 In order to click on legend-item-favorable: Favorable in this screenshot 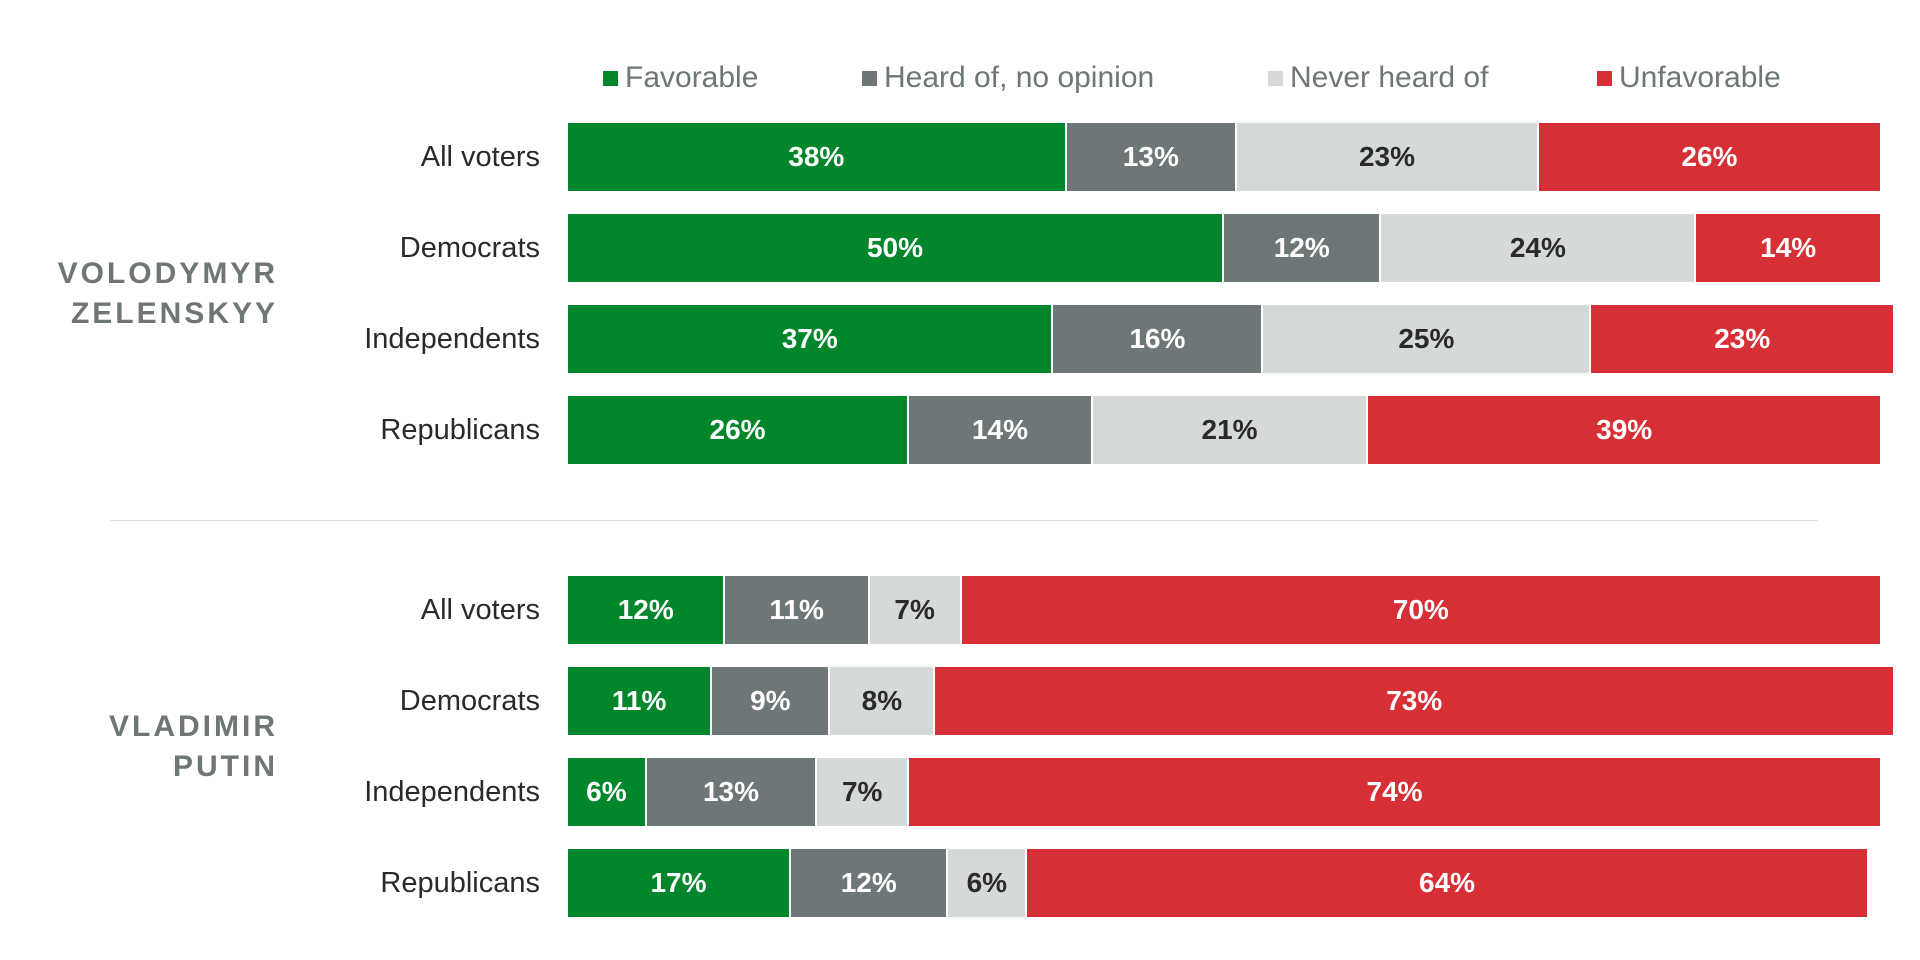, I will do `click(680, 78)`.